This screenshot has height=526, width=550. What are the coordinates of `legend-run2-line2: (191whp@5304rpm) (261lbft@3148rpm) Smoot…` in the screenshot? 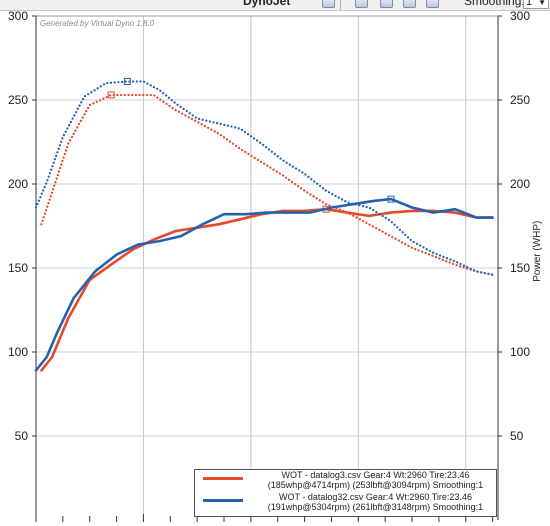 It's located at (375, 507).